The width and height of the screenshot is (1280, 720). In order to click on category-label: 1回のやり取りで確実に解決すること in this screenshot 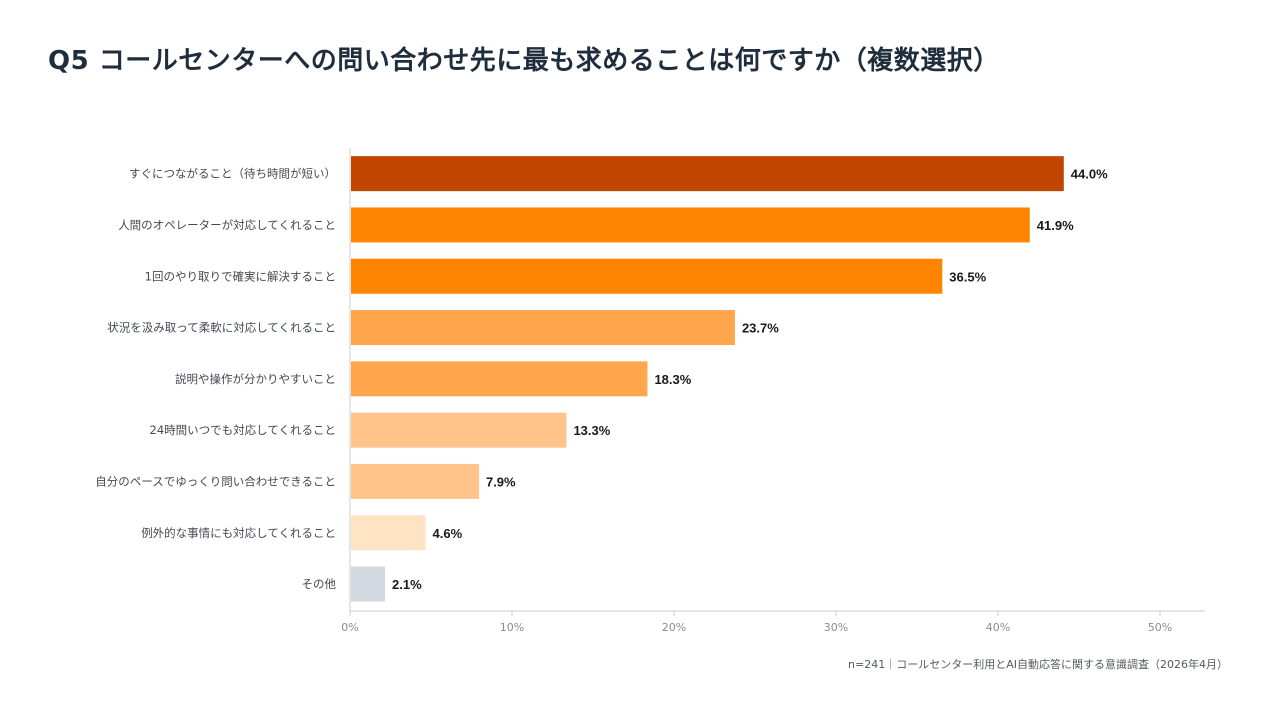, I will do `click(240, 276)`.